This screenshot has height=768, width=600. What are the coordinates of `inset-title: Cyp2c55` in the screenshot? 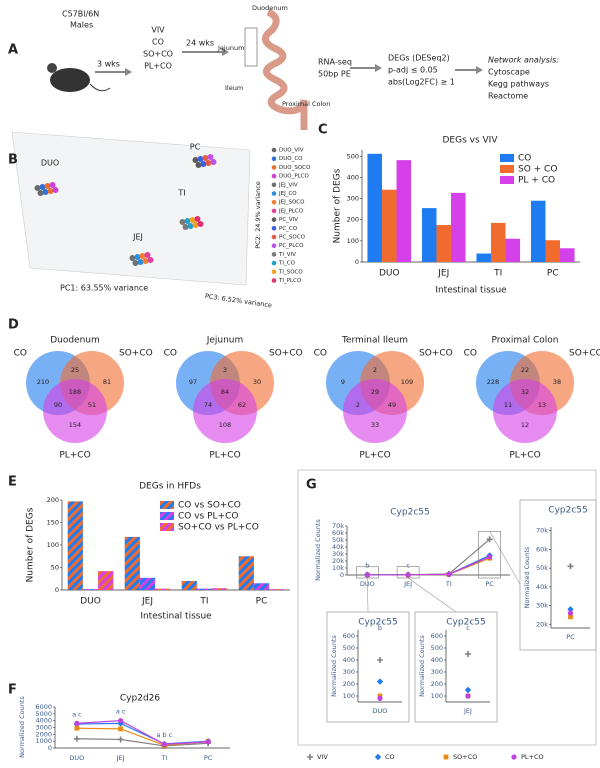 It's located at (377, 623).